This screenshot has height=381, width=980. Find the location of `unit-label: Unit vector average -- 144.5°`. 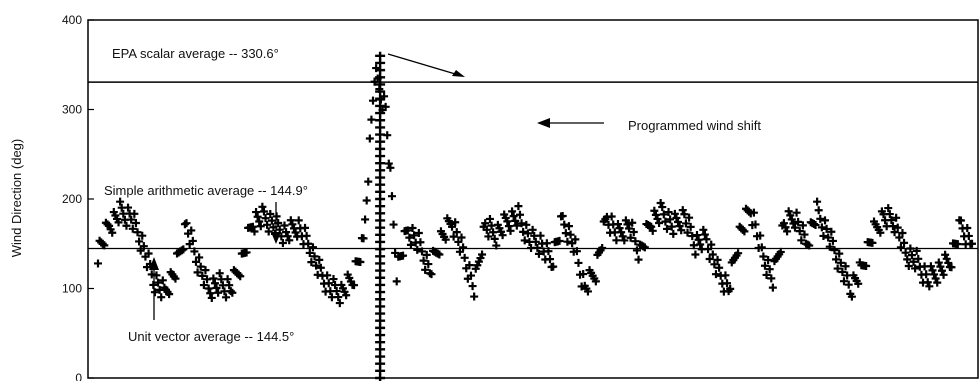

unit-label: Unit vector average -- 144.5° is located at coordinates (211, 336).